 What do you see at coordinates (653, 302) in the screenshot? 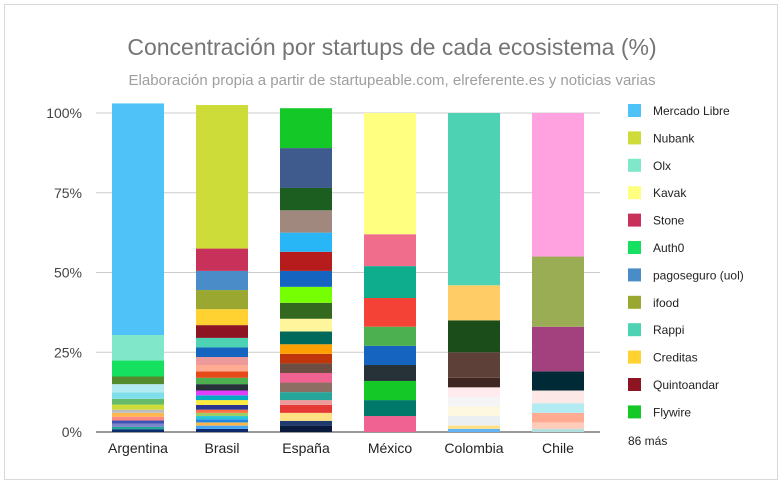
I see `legend-item: ifood` at bounding box center [653, 302].